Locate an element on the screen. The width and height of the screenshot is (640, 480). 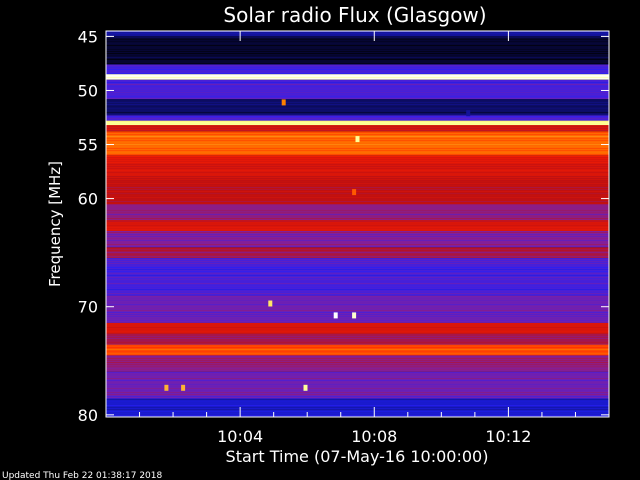
chart-title: Solar radio Flux (Glasgow) is located at coordinates (354, 15).